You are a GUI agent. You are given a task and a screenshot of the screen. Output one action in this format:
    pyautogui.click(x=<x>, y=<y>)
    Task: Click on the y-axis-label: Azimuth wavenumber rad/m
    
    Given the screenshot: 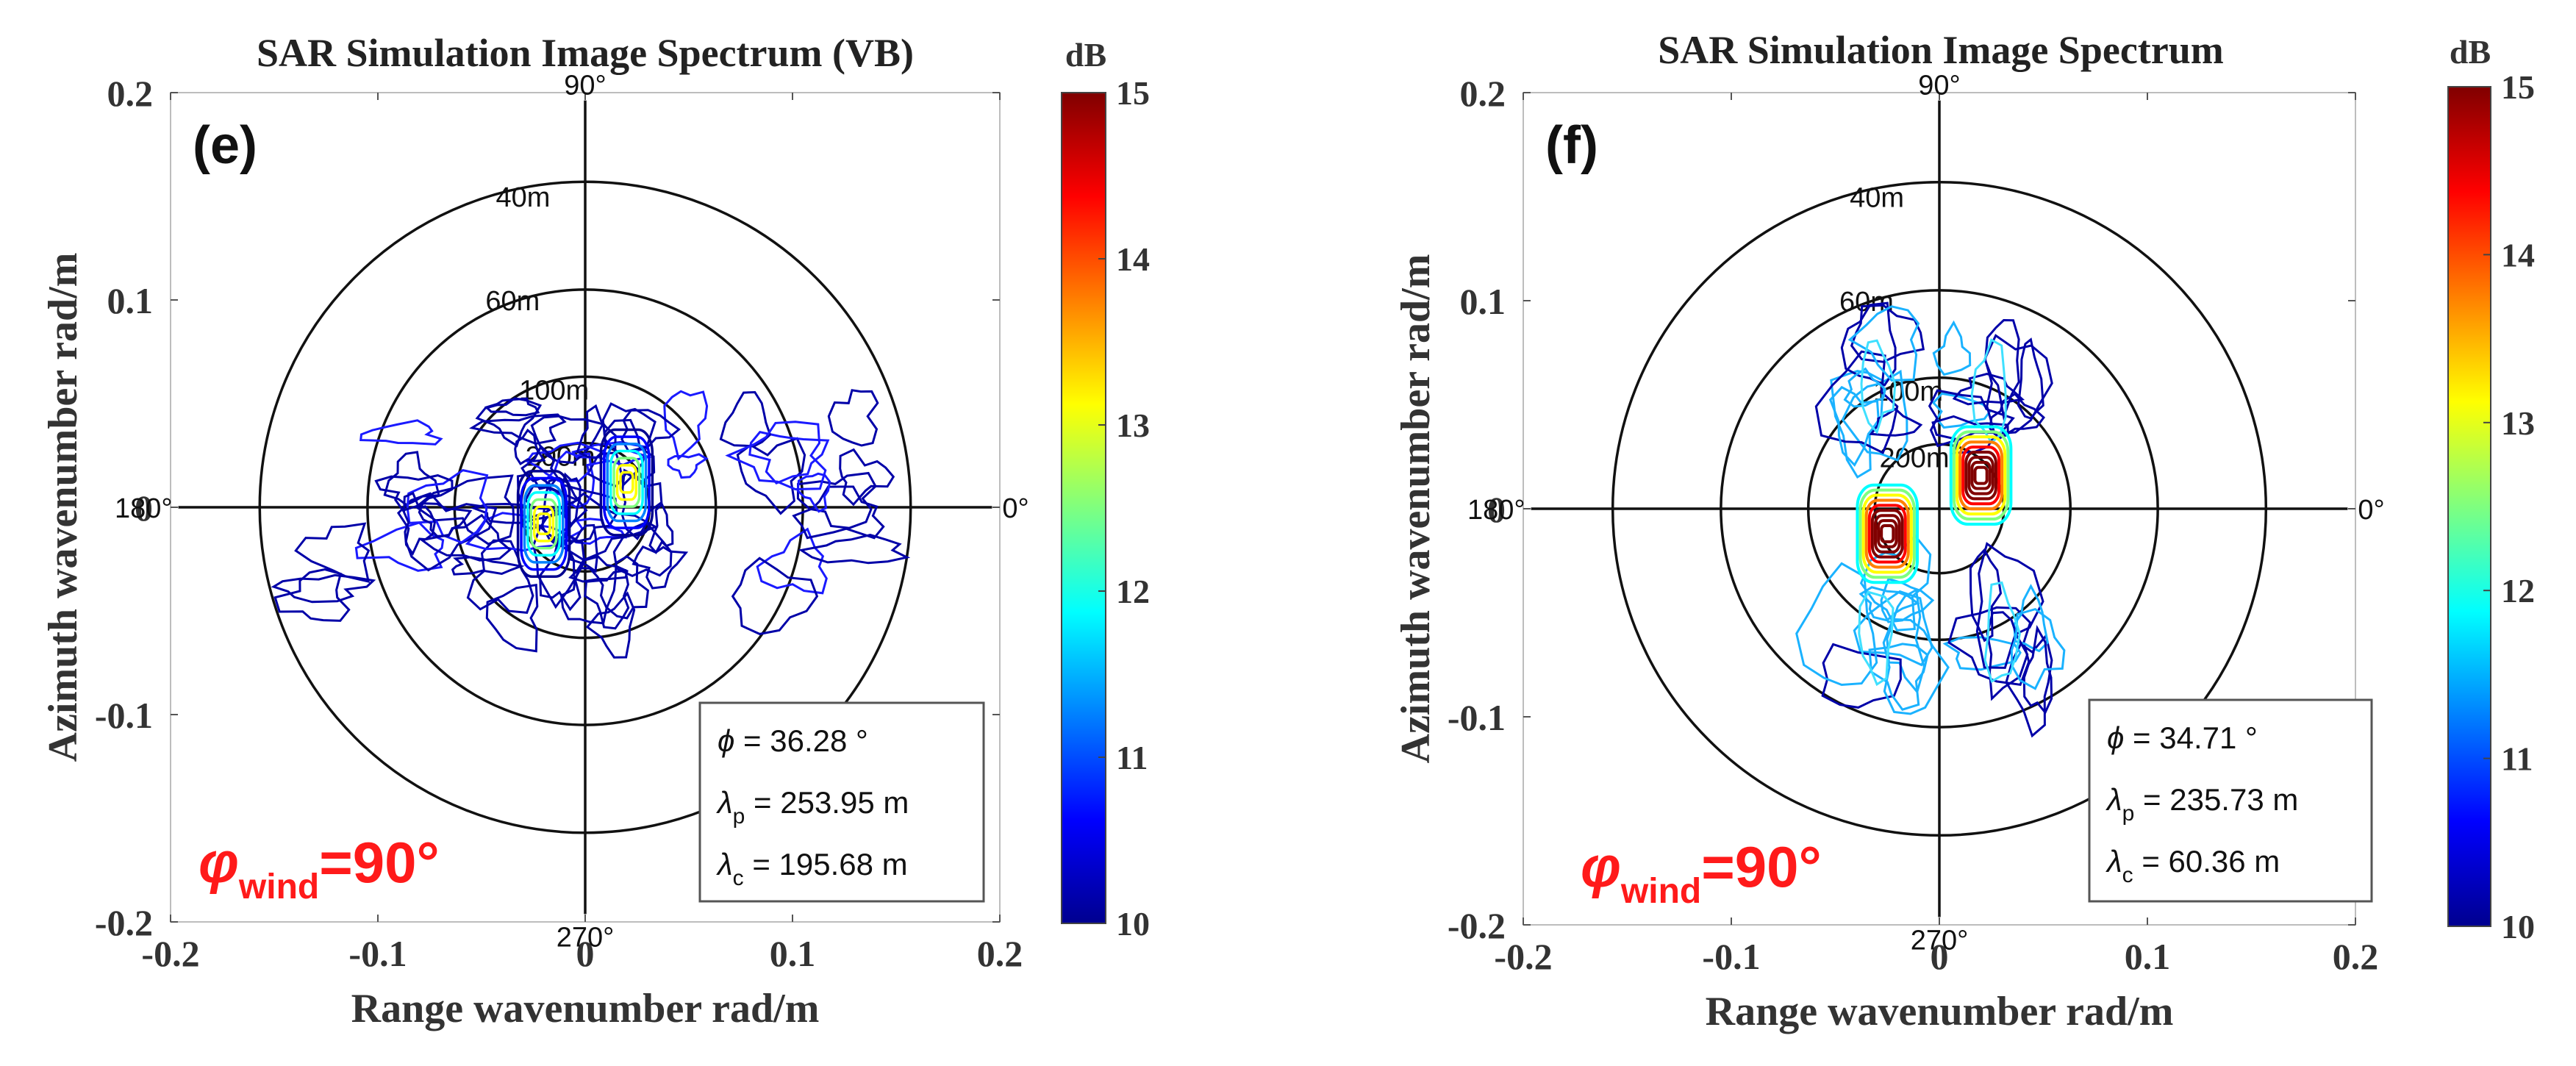 What is the action you would take?
    pyautogui.click(x=1416, y=509)
    